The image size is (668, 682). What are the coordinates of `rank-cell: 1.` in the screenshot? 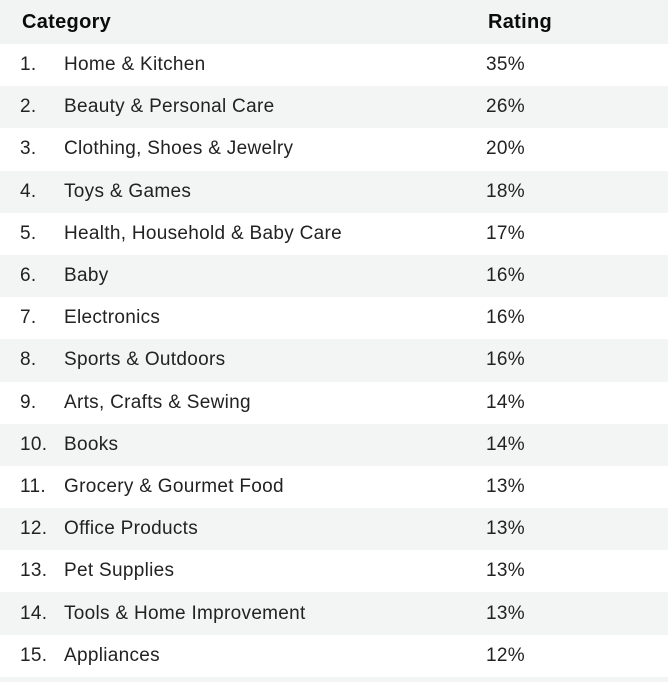 It's located at (28, 65).